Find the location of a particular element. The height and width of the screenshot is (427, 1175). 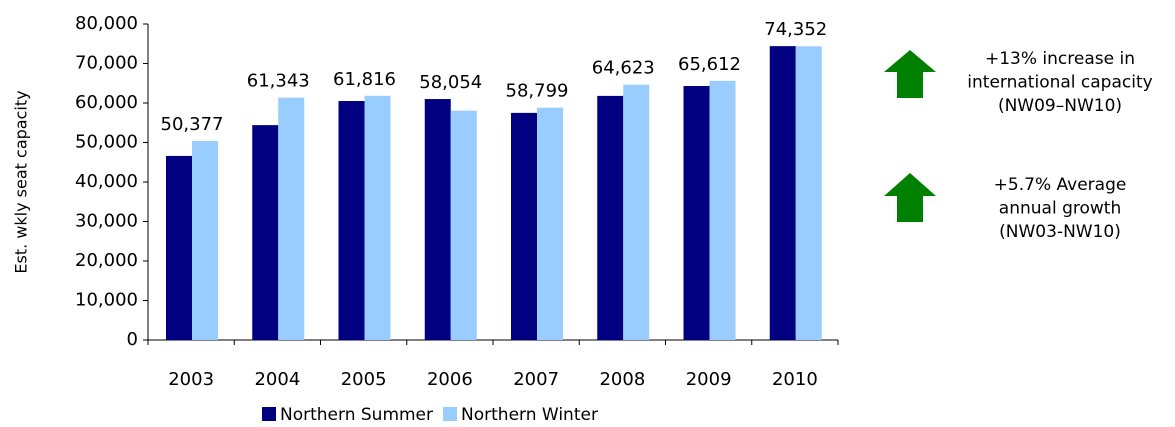

y-tick-label: 10,000 is located at coordinates (106, 300).